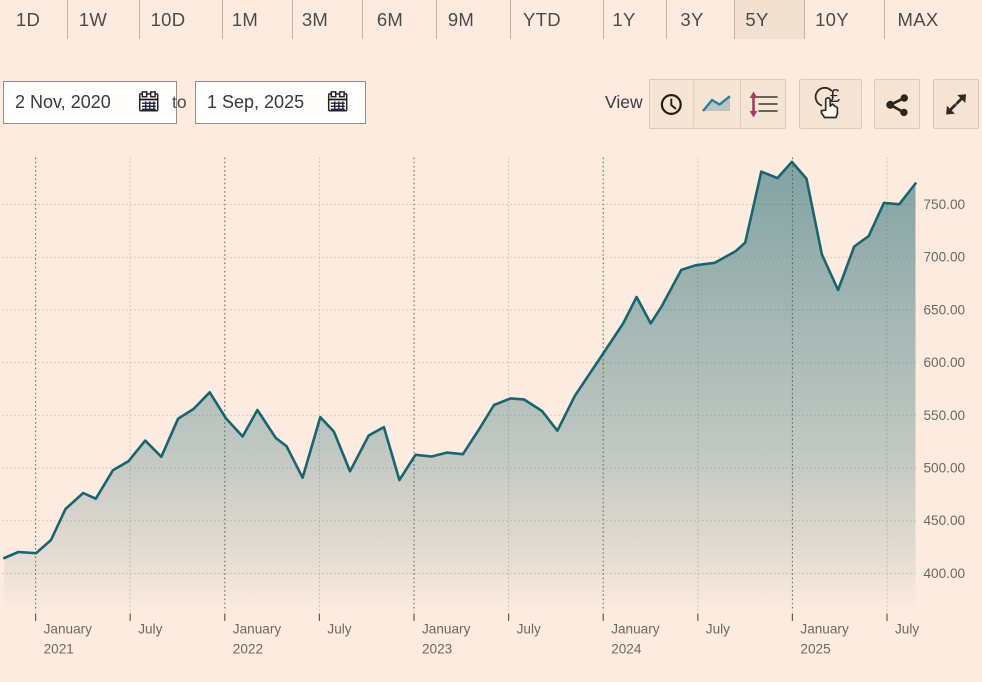  Describe the element at coordinates (945, 468) in the screenshot. I see `svg-text: 500.00` at that location.